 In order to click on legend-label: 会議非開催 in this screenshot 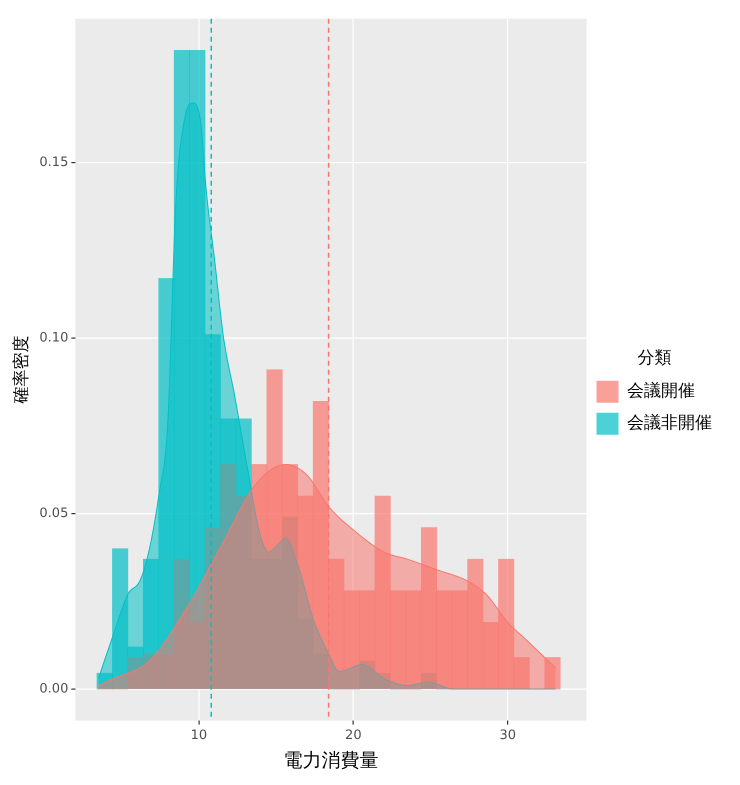, I will do `click(669, 423)`.